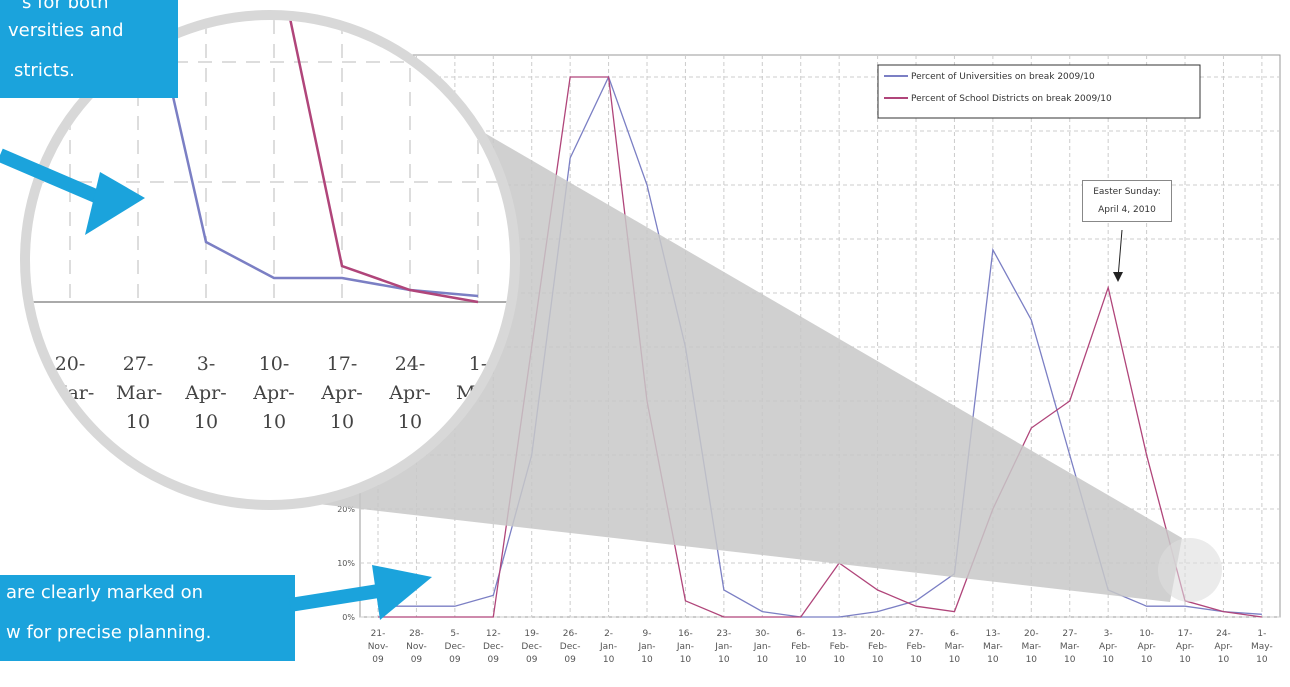 This screenshot has height=687, width=1290. Describe the element at coordinates (1039, 91) in the screenshot. I see `legend-box` at that location.